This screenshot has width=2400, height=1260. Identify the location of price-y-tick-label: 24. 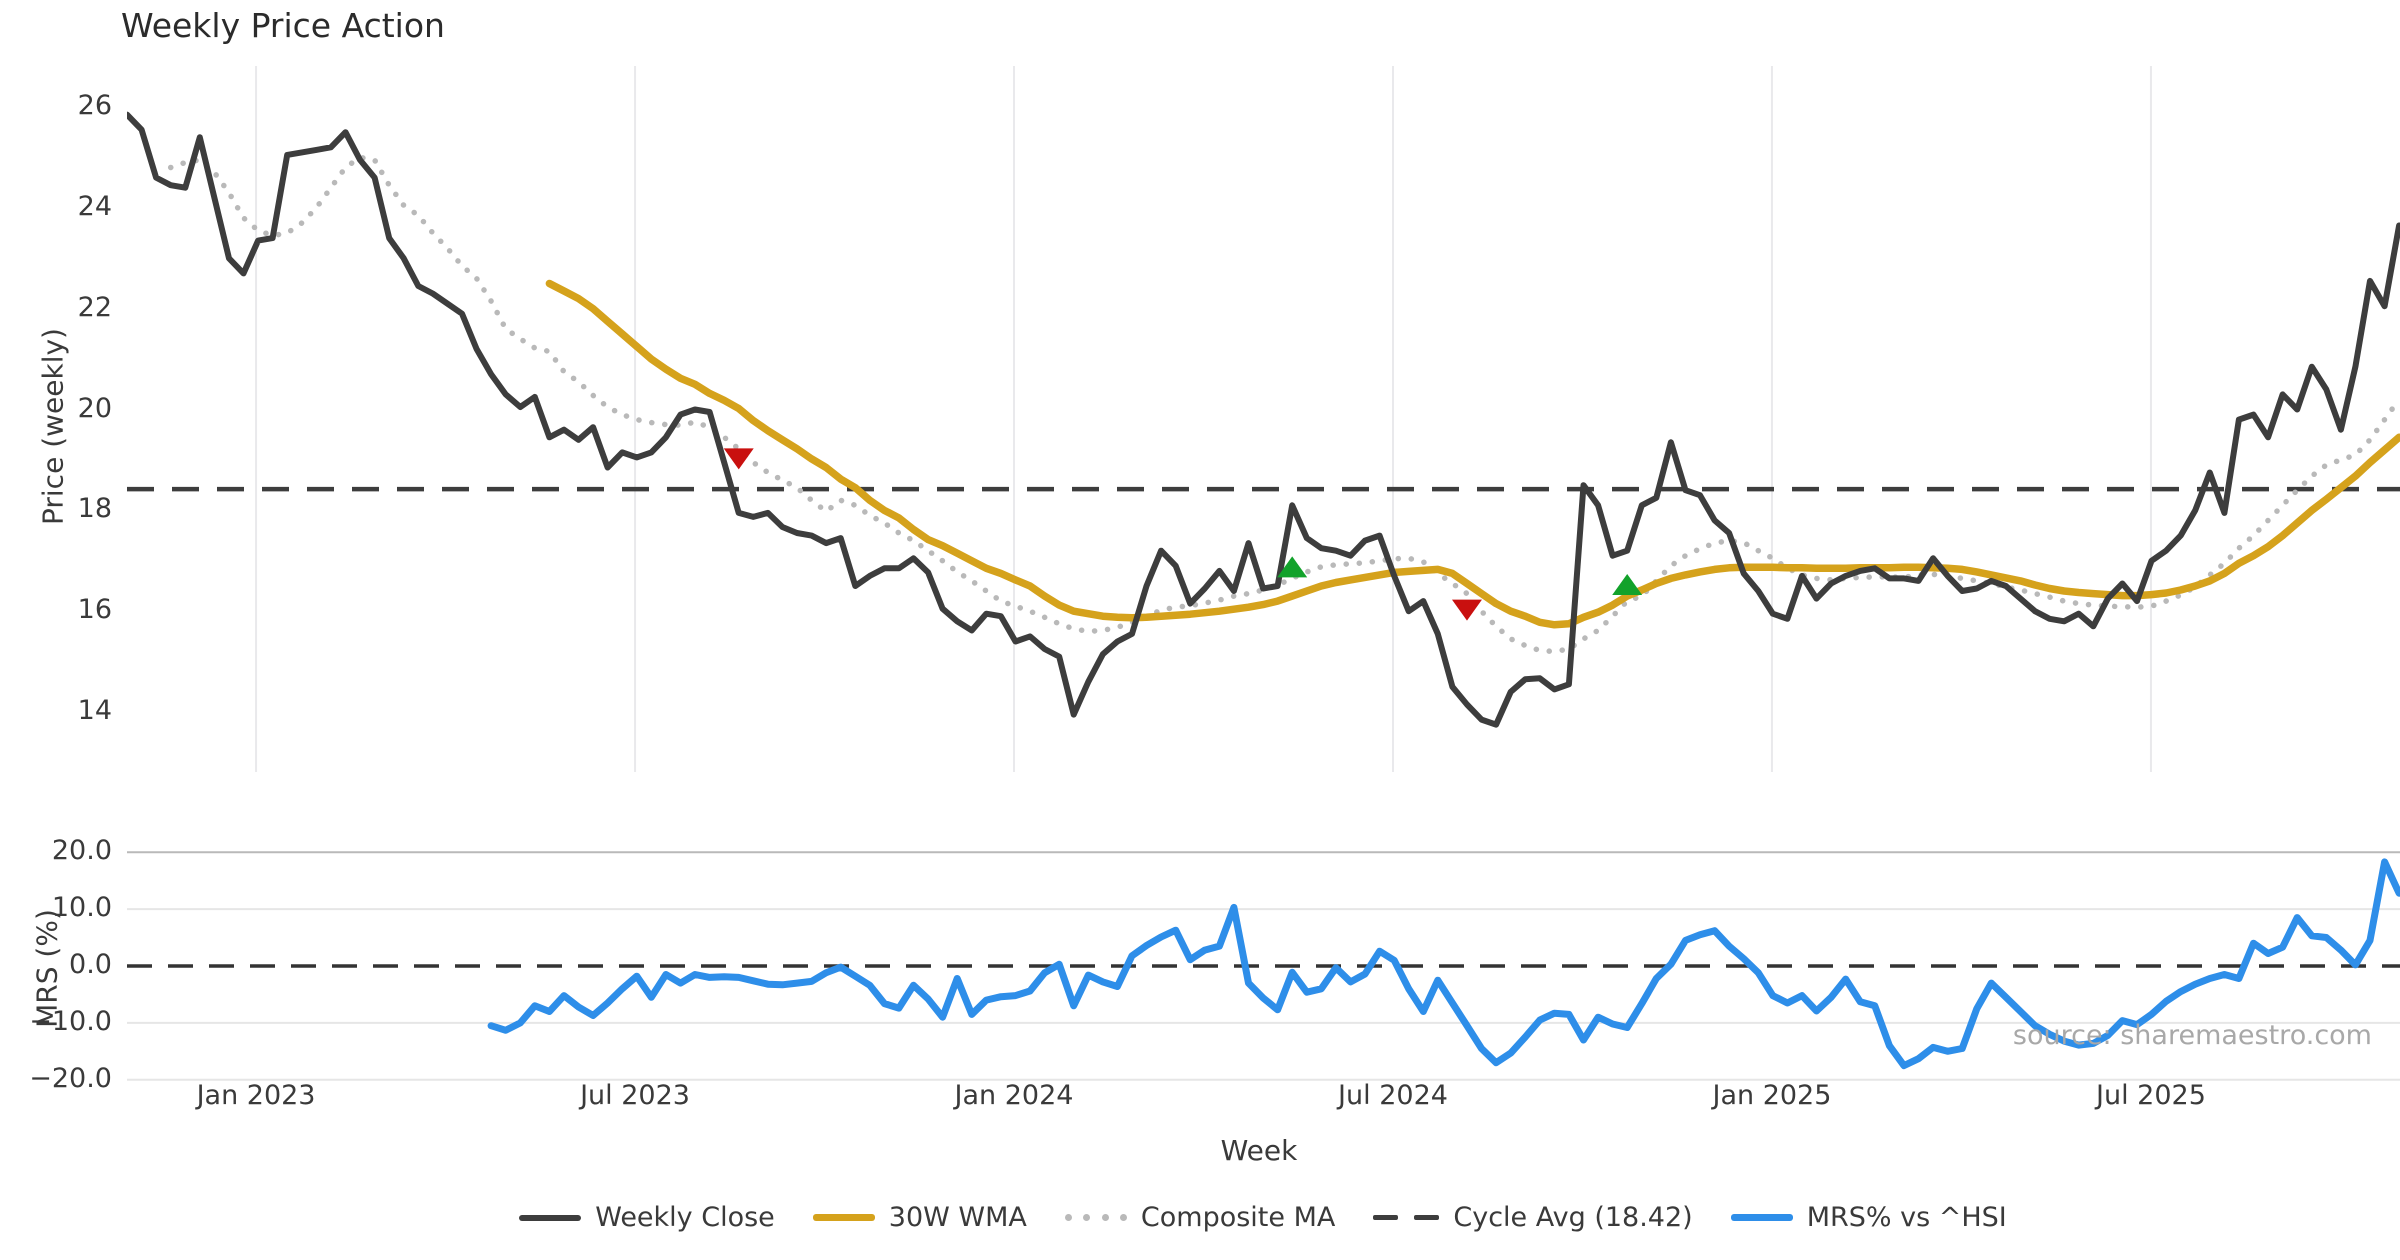
(94, 206).